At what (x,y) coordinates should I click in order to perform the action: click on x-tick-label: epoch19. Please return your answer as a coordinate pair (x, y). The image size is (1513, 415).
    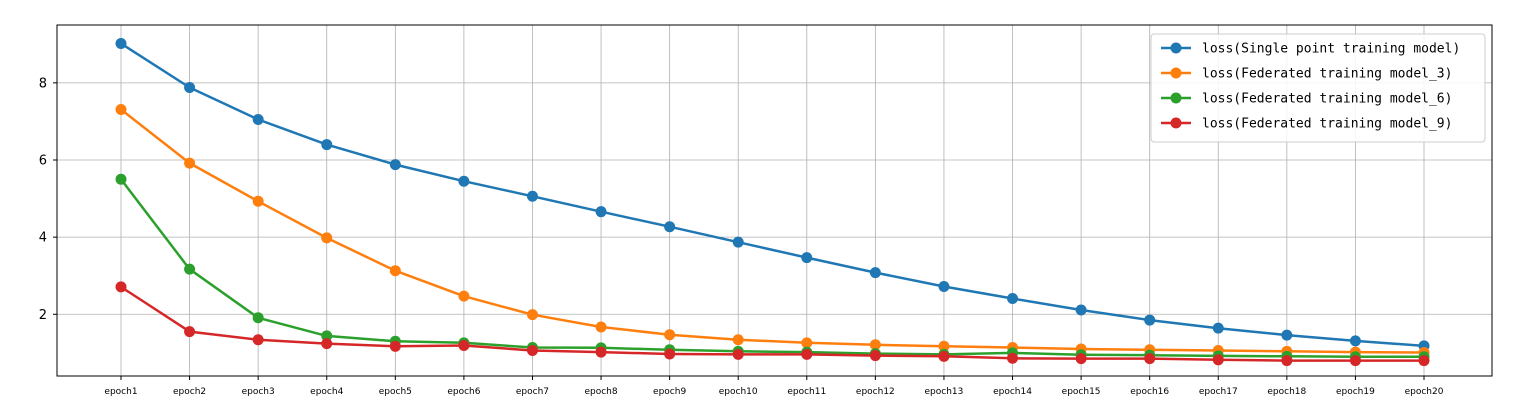
    Looking at the image, I should click on (1355, 392).